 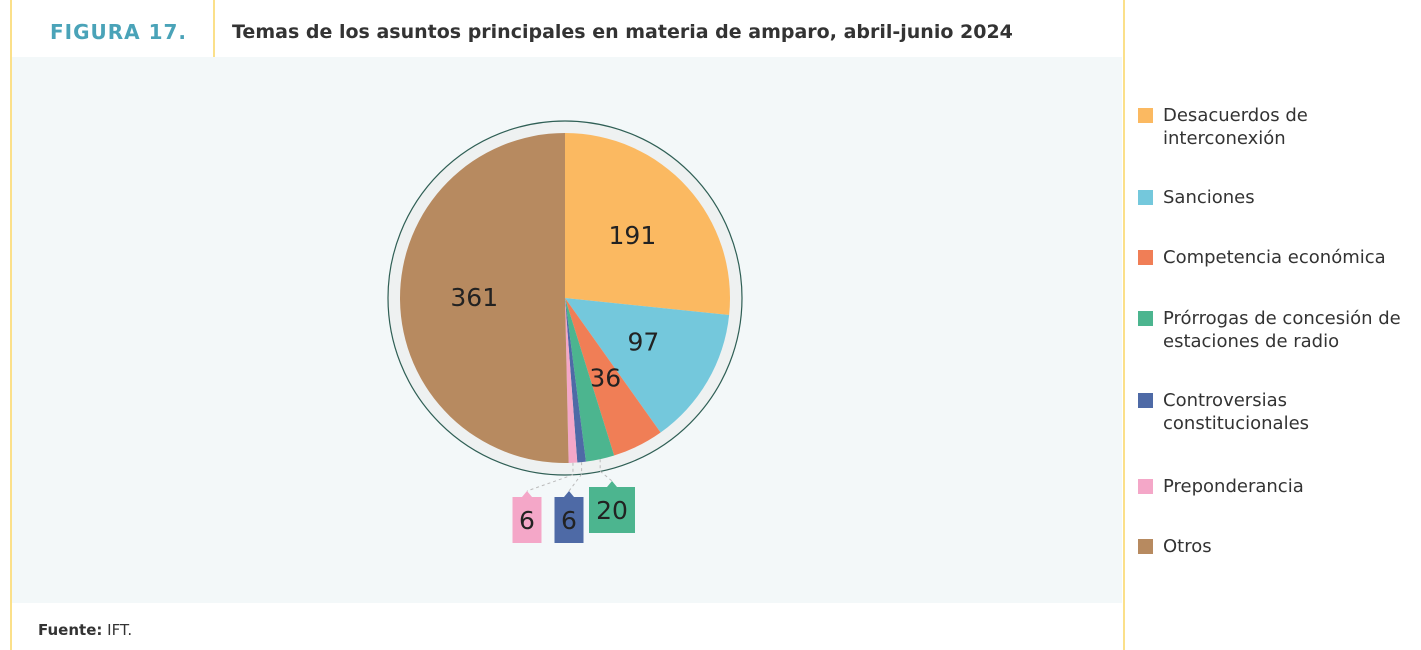 I want to click on source-text: IFT., so click(x=120, y=630).